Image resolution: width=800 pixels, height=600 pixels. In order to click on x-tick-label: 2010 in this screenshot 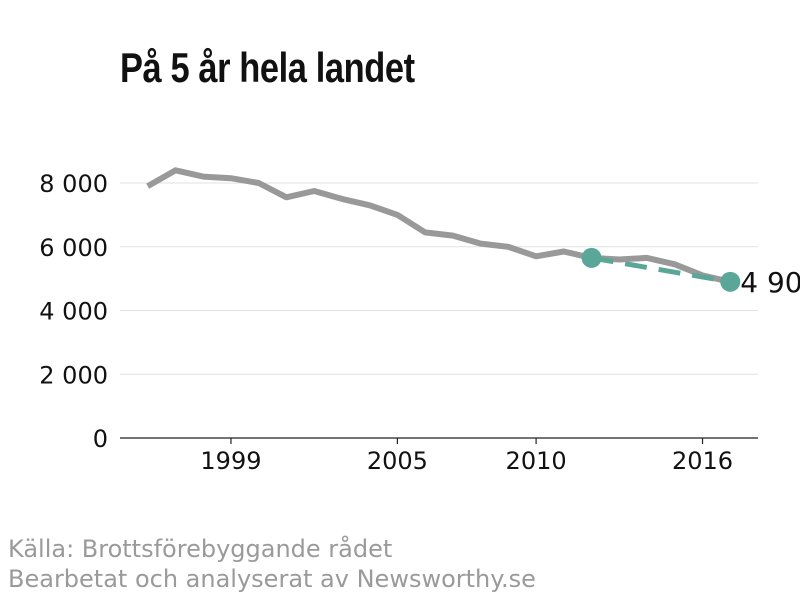, I will do `click(536, 461)`.